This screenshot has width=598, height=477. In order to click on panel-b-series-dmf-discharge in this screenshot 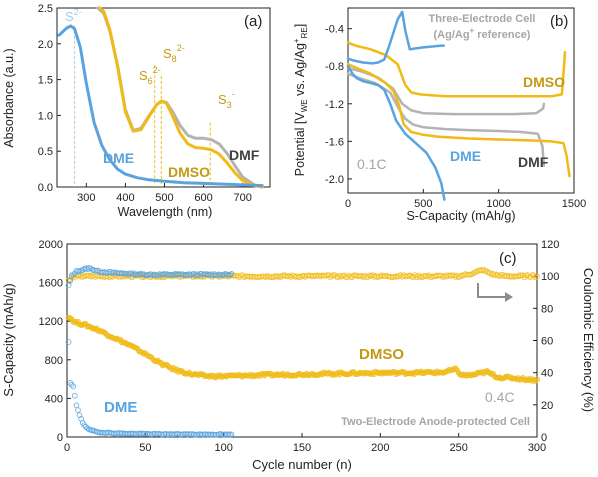, I will do `click(446, 120)`.